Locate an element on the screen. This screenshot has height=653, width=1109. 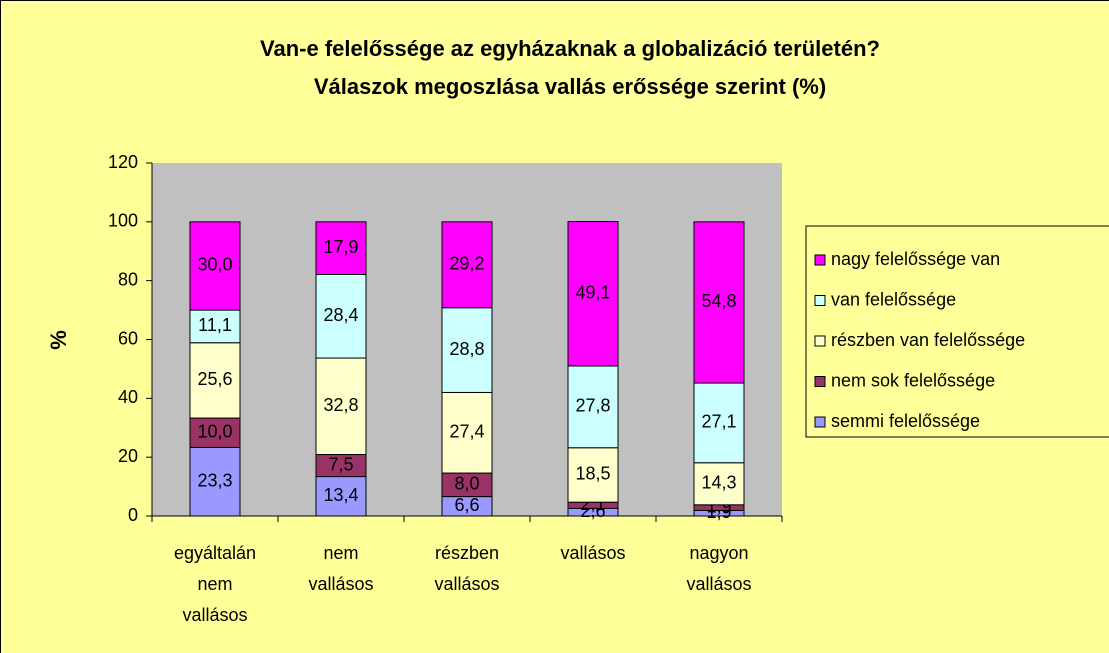
data-label: 23,3 is located at coordinates (214, 480).